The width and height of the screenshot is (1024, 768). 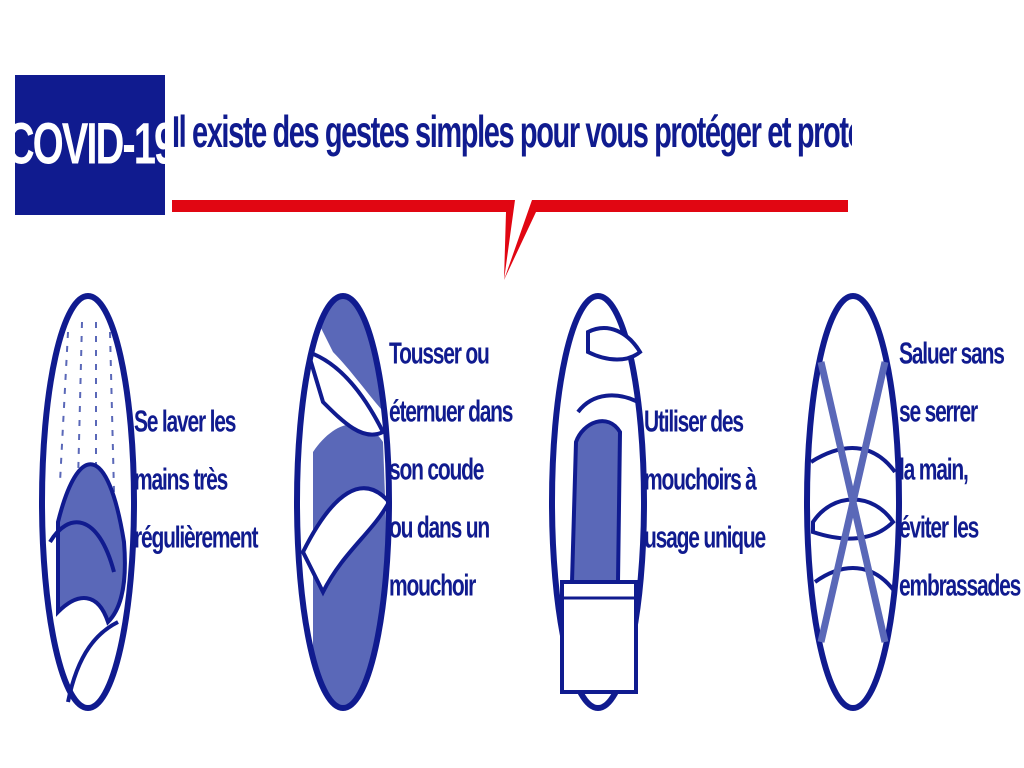 What do you see at coordinates (934, 470) in the screenshot?
I see `caption-line: la main,` at bounding box center [934, 470].